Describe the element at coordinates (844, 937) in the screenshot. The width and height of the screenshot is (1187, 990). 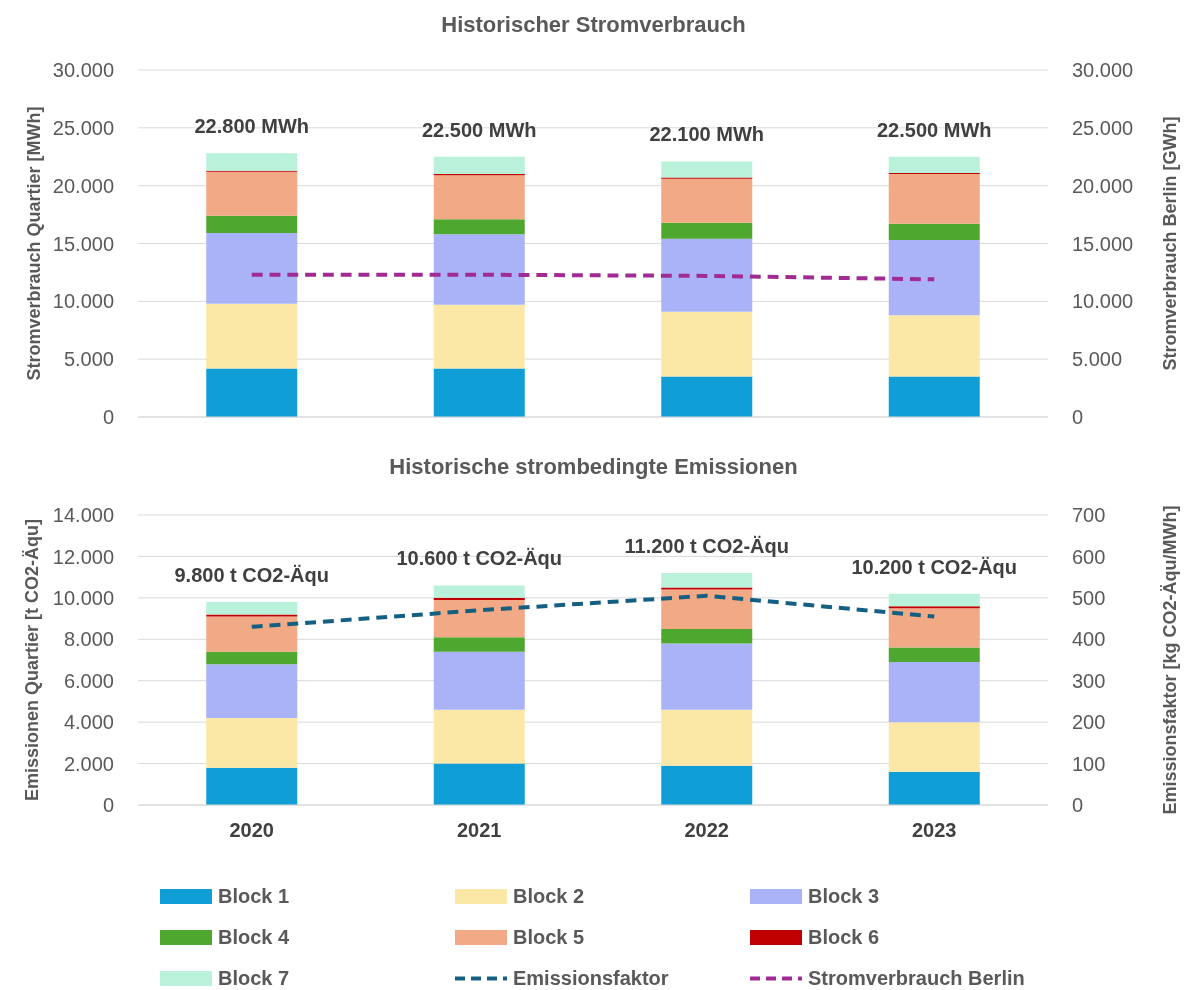
I see `legend-label: Block 6` at that location.